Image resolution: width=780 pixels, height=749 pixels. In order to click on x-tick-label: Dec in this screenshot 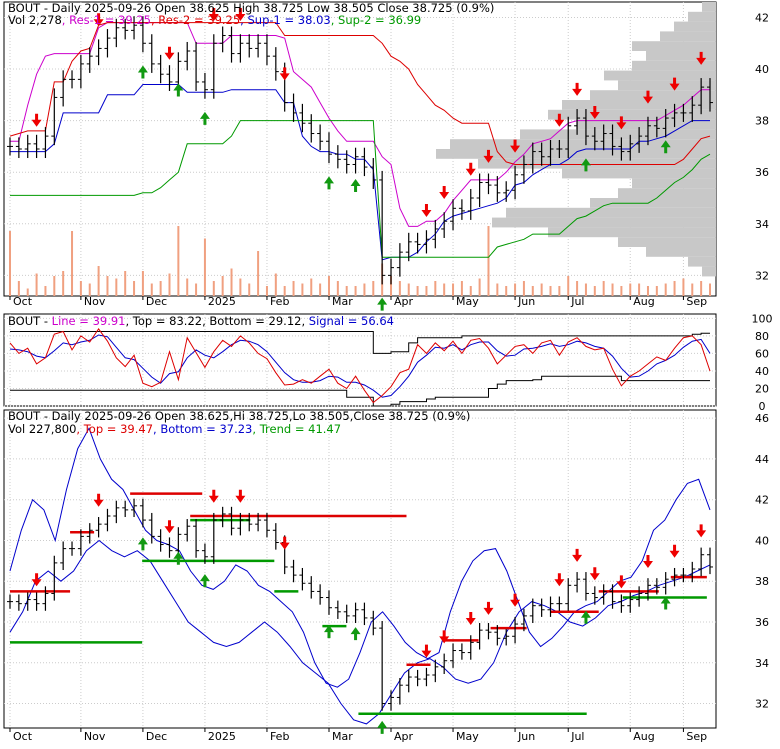, I will do `click(156, 301)`.